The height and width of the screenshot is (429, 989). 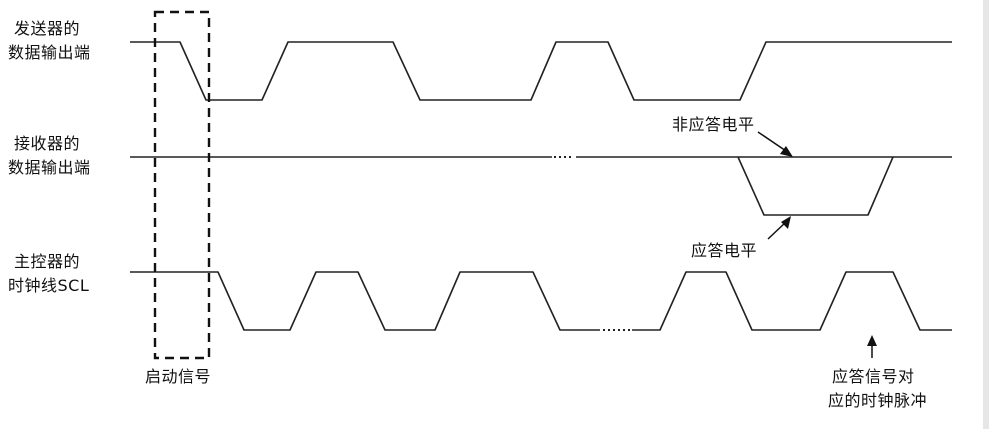 What do you see at coordinates (873, 376) in the screenshot?
I see `ack-clock-label-line1: 应答信号对` at bounding box center [873, 376].